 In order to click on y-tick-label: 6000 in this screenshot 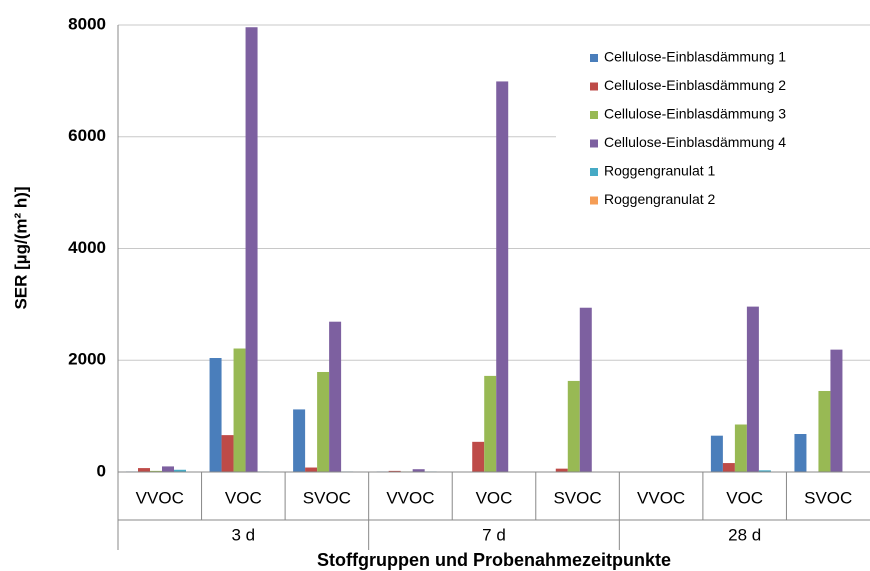, I will do `click(87, 135)`.